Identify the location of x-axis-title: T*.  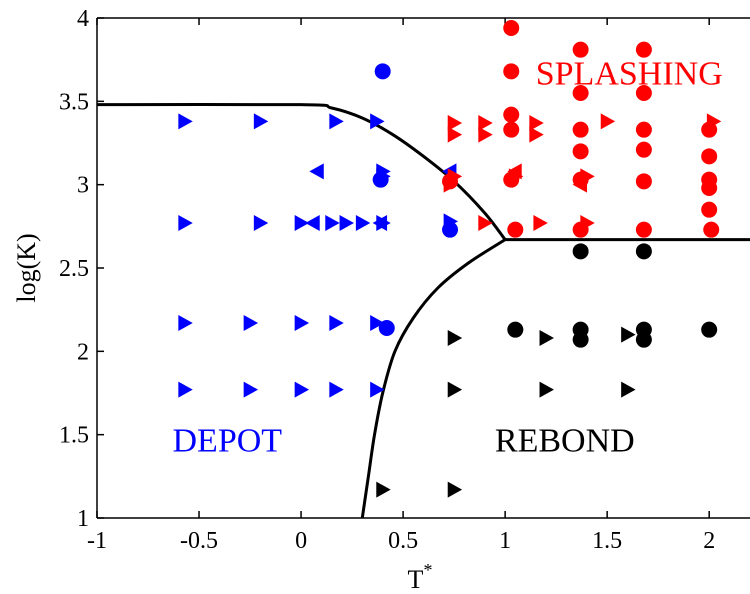
(420, 577).